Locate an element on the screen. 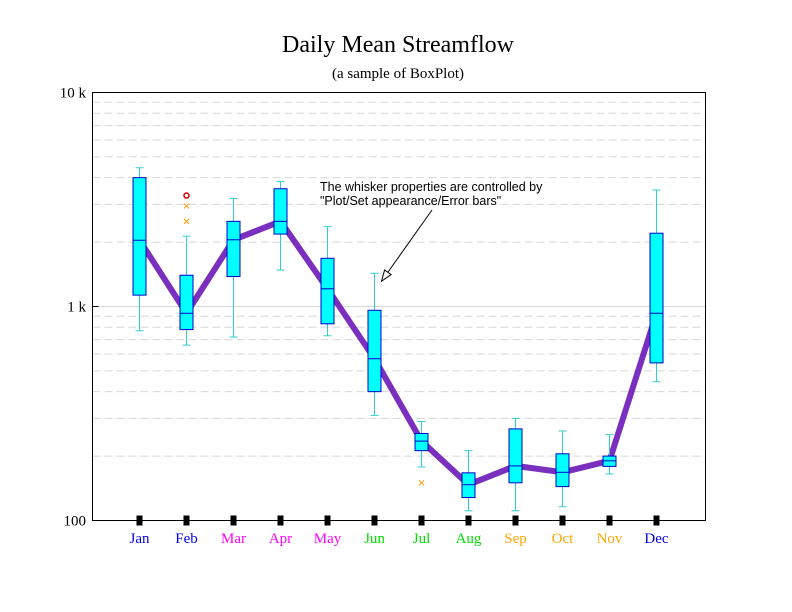 Image resolution: width=792 pixels, height=612 pixels. box-oct is located at coordinates (562, 469).